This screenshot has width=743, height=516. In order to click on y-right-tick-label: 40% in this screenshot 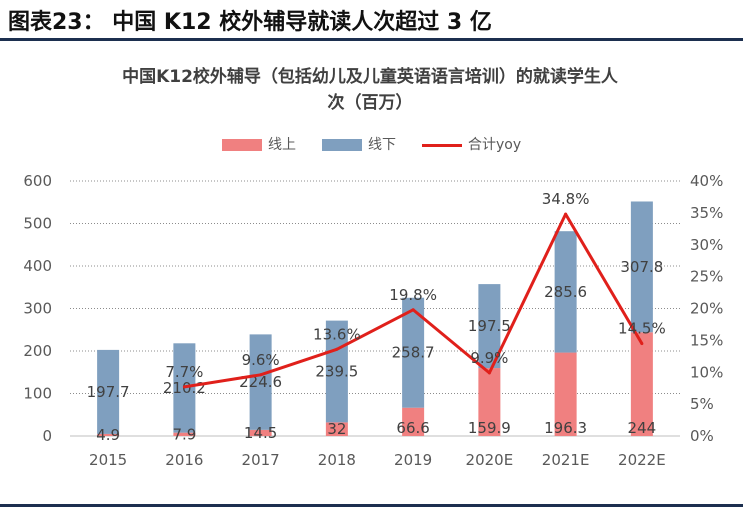, I will do `click(706, 181)`.